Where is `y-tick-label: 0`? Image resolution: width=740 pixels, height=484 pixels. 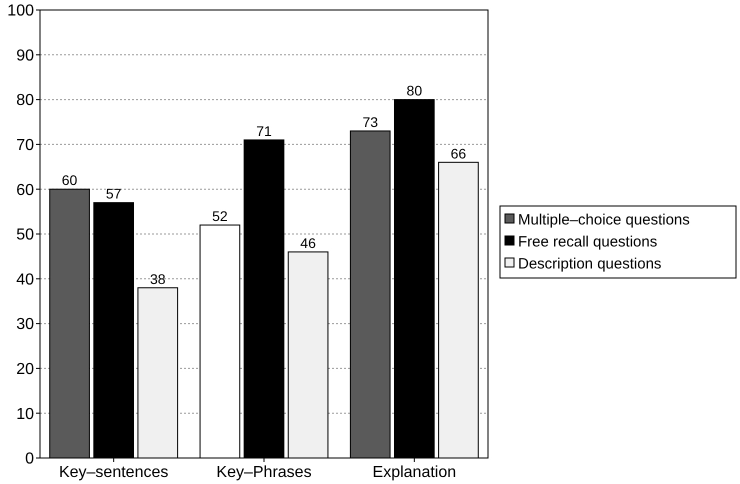 y-tick-label: 0 is located at coordinates (29, 459).